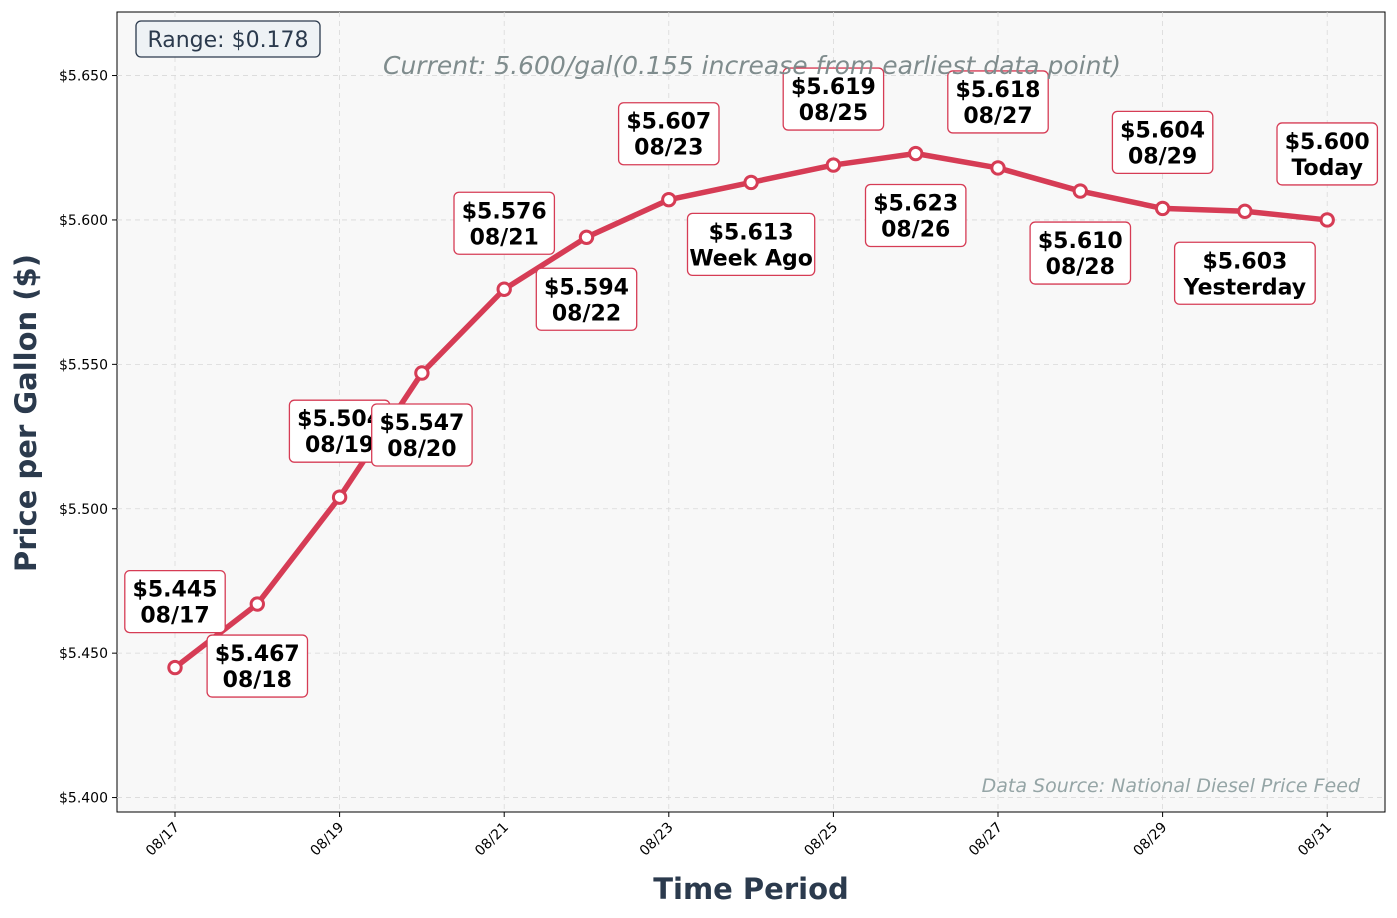 Image resolution: width=1397 pixels, height=918 pixels. What do you see at coordinates (83, 77) in the screenshot?
I see `y-tick-label: $5.650` at bounding box center [83, 77].